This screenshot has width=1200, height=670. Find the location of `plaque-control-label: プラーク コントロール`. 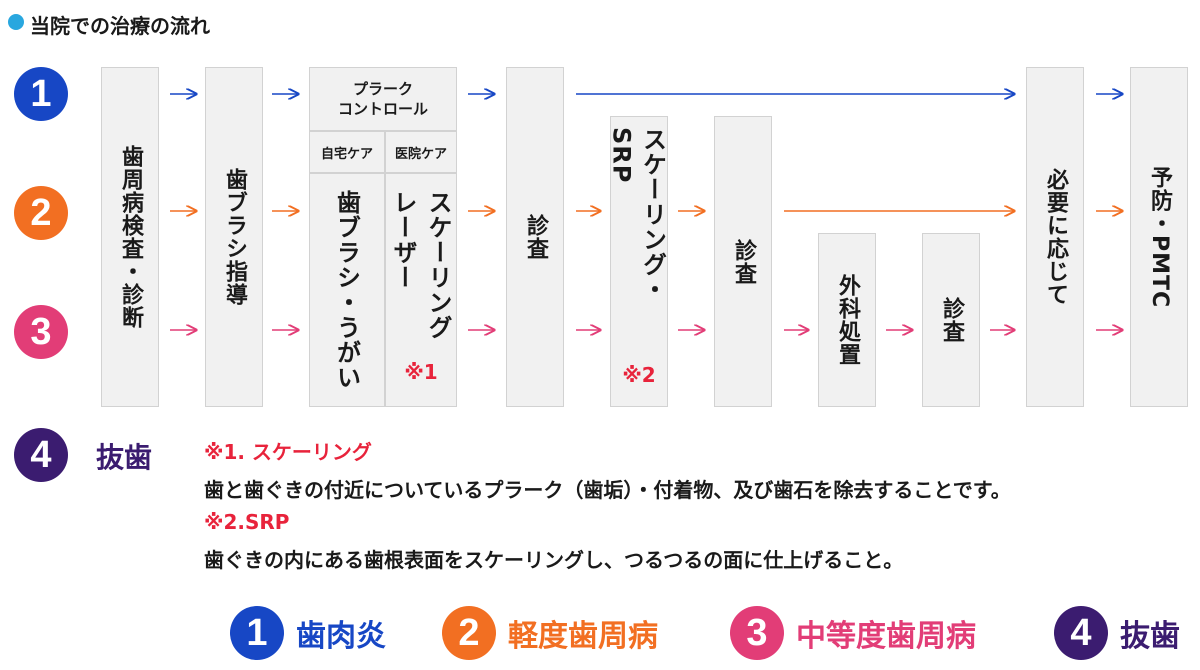

plaque-control-label: プラーク コントロール is located at coordinates (382, 99).